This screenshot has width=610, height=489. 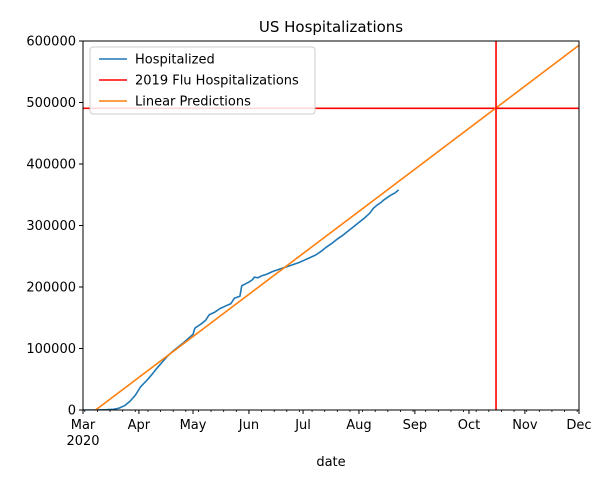 What do you see at coordinates (83, 425) in the screenshot?
I see `x-tick-label: Mar` at bounding box center [83, 425].